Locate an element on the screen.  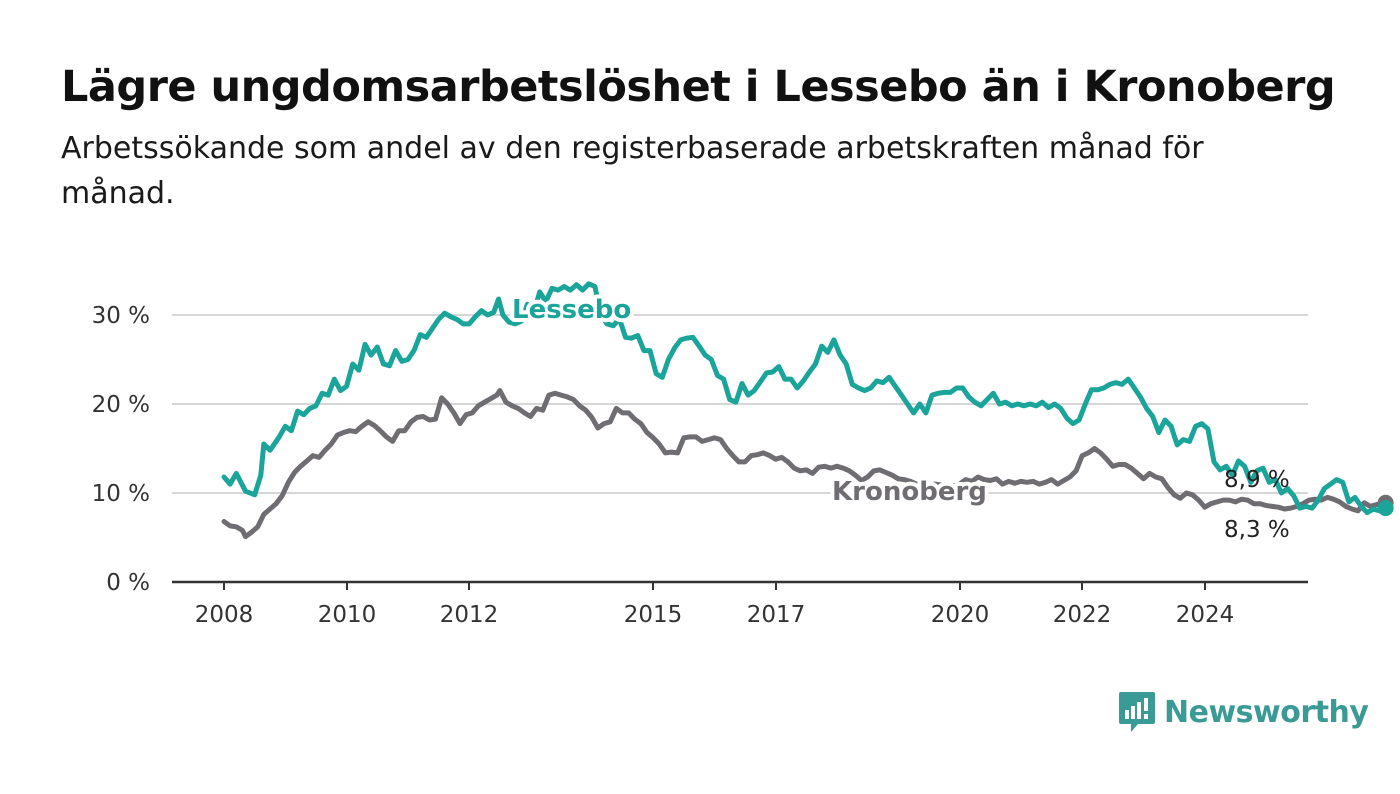
newsworthy-logo-icon is located at coordinates (1137, 712).